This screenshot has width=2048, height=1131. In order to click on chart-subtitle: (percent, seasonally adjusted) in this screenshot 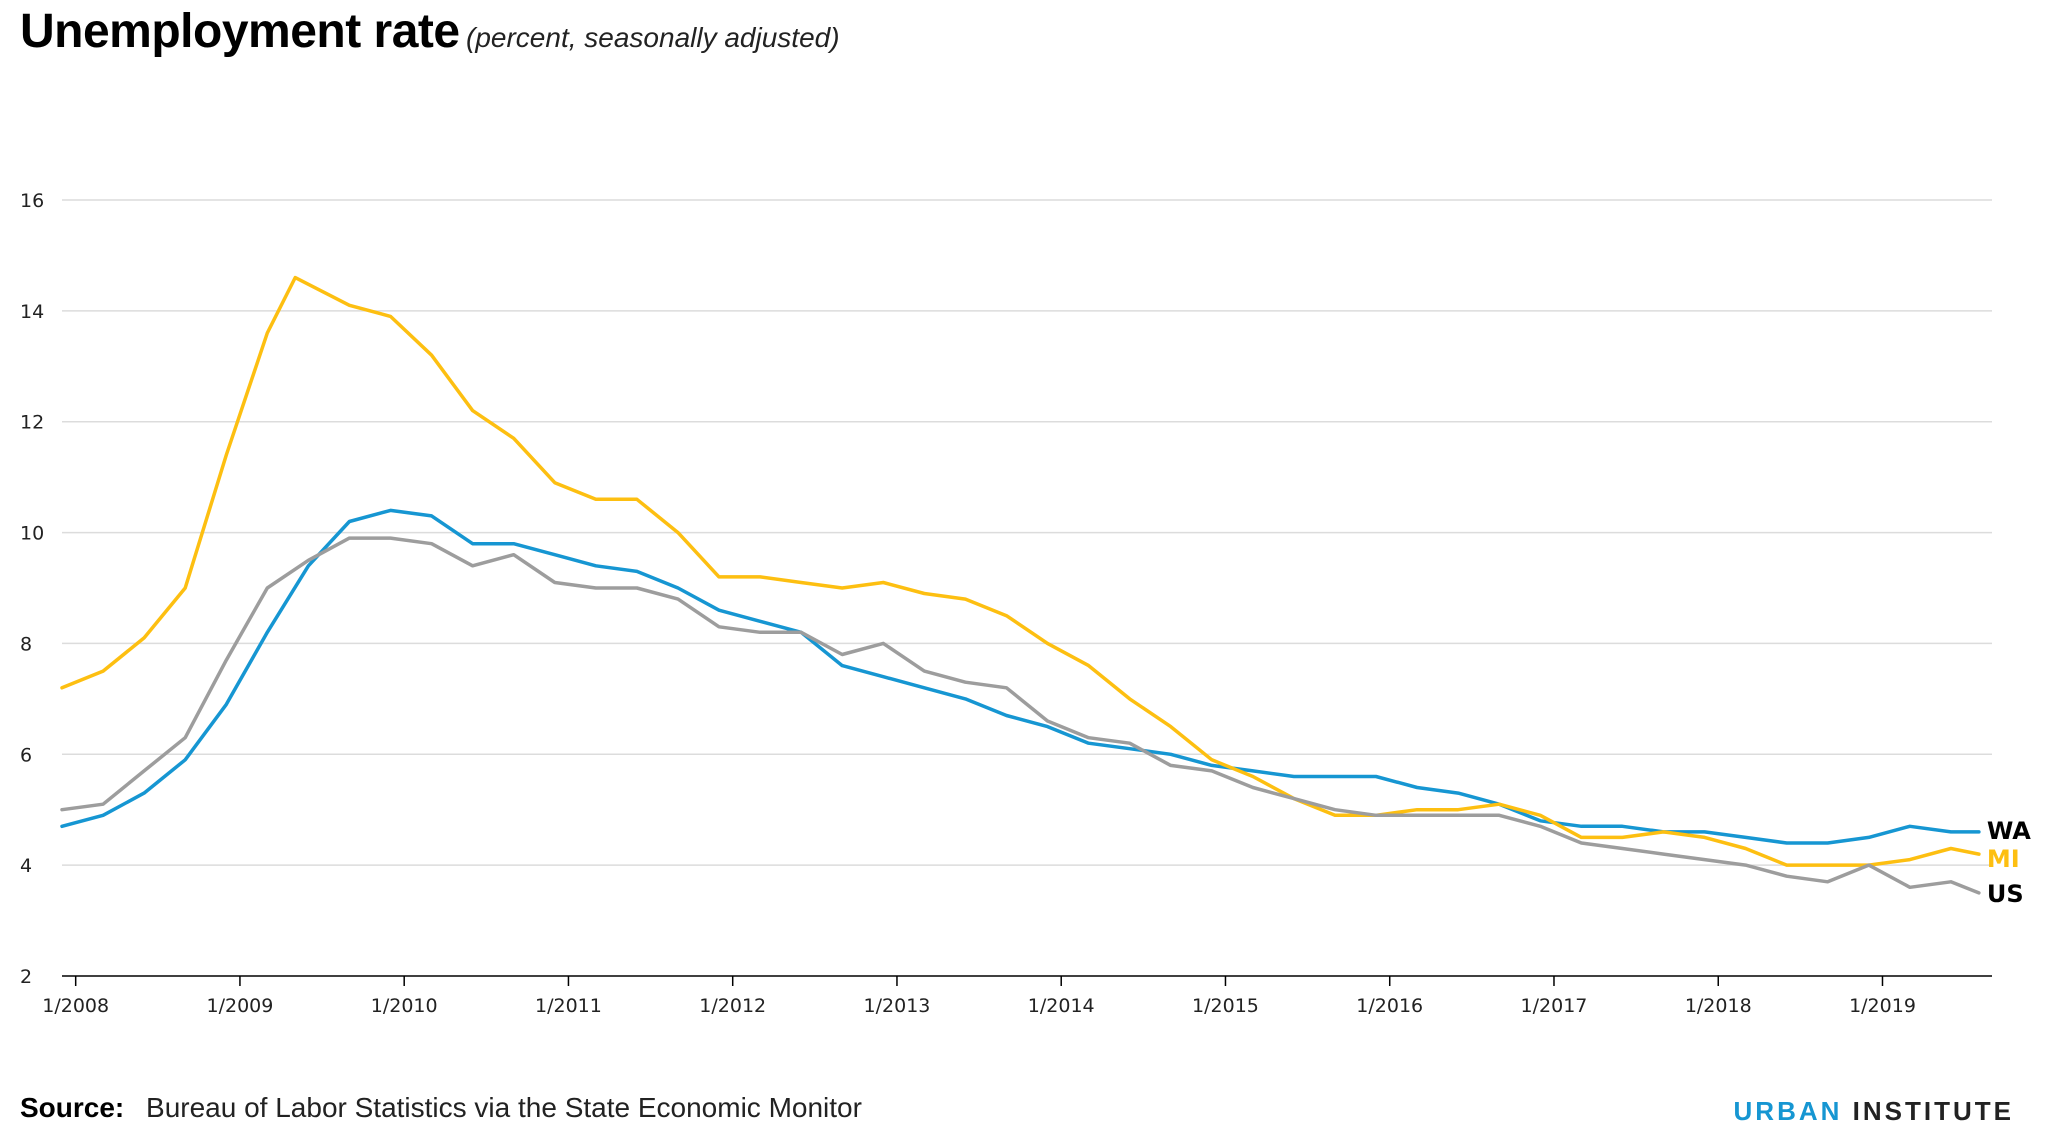, I will do `click(653, 37)`.